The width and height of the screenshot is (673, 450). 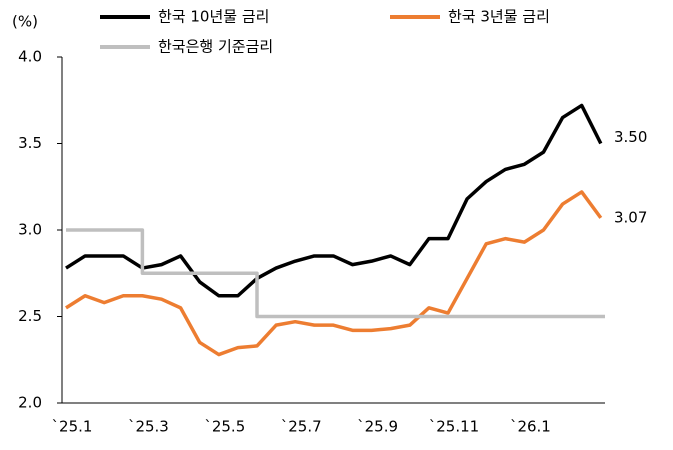 What do you see at coordinates (377, 427) in the screenshot?
I see `x-tick-label: `25.9` at bounding box center [377, 427].